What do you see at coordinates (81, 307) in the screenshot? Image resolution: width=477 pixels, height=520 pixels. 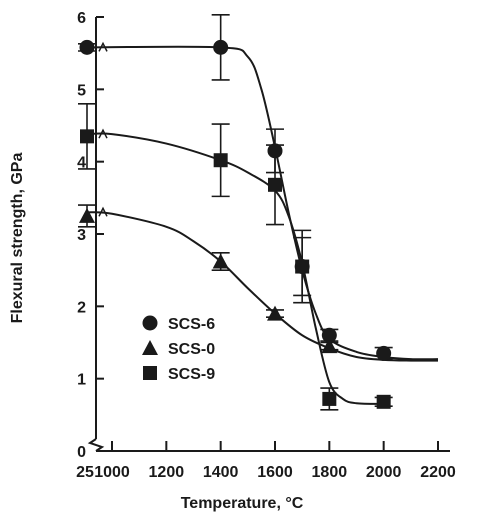 I see `y-tick-label: 2` at bounding box center [81, 307].